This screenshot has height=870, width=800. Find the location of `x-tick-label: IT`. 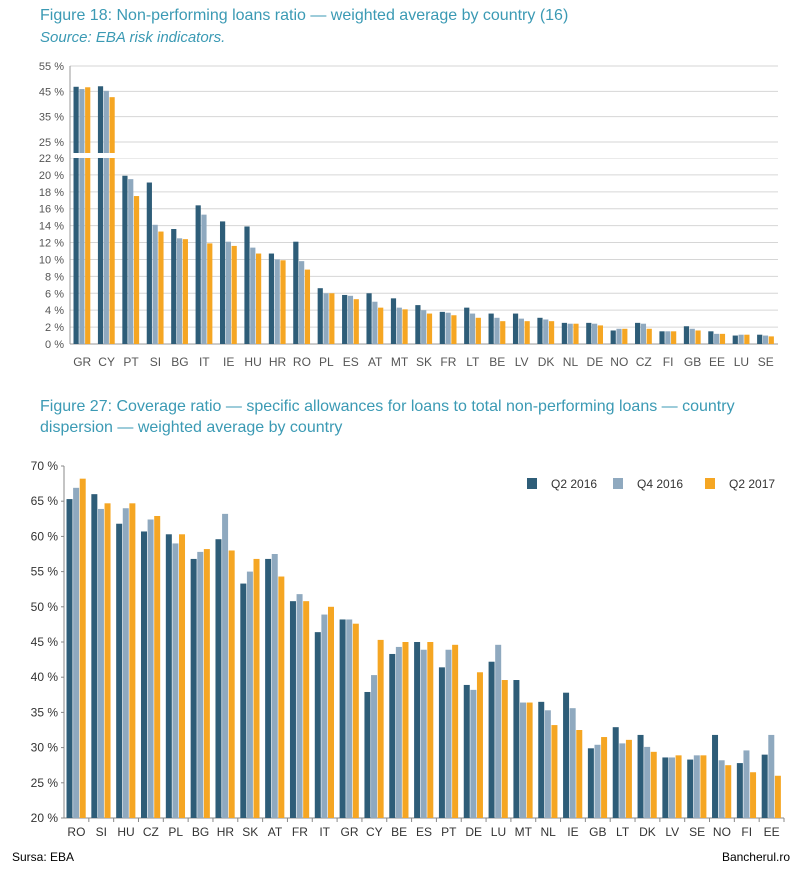

x-tick-label: IT is located at coordinates (324, 832).